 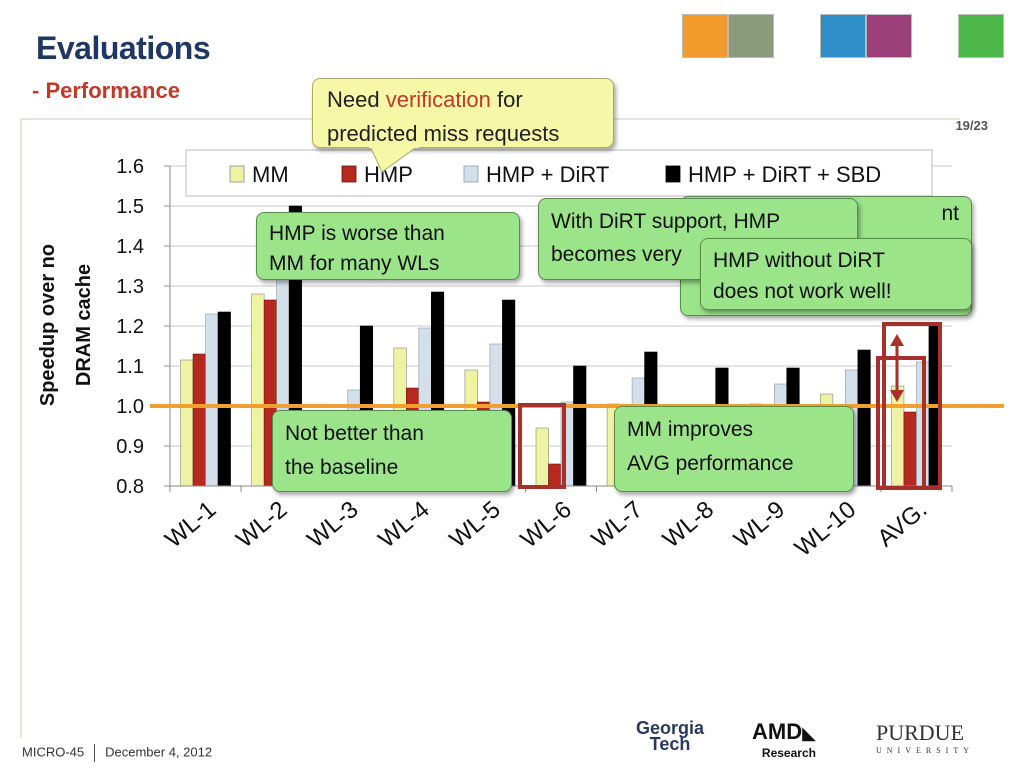 What do you see at coordinates (130, 207) in the screenshot?
I see `y-tick-label: 1.5` at bounding box center [130, 207].